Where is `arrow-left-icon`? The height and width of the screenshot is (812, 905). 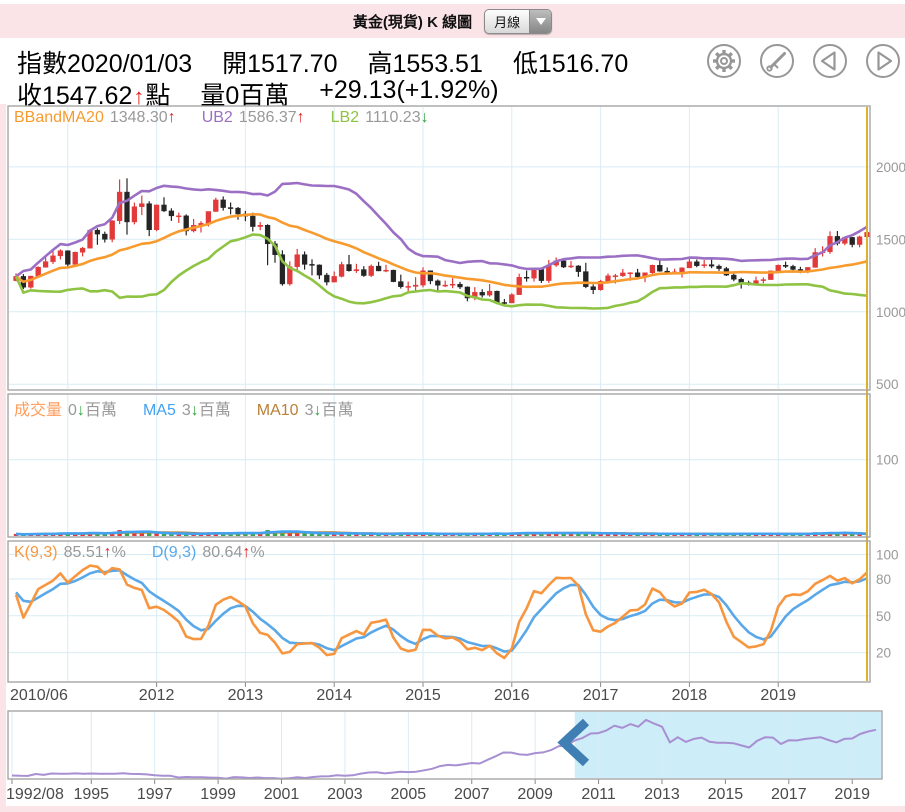
arrow-left-icon is located at coordinates (830, 61).